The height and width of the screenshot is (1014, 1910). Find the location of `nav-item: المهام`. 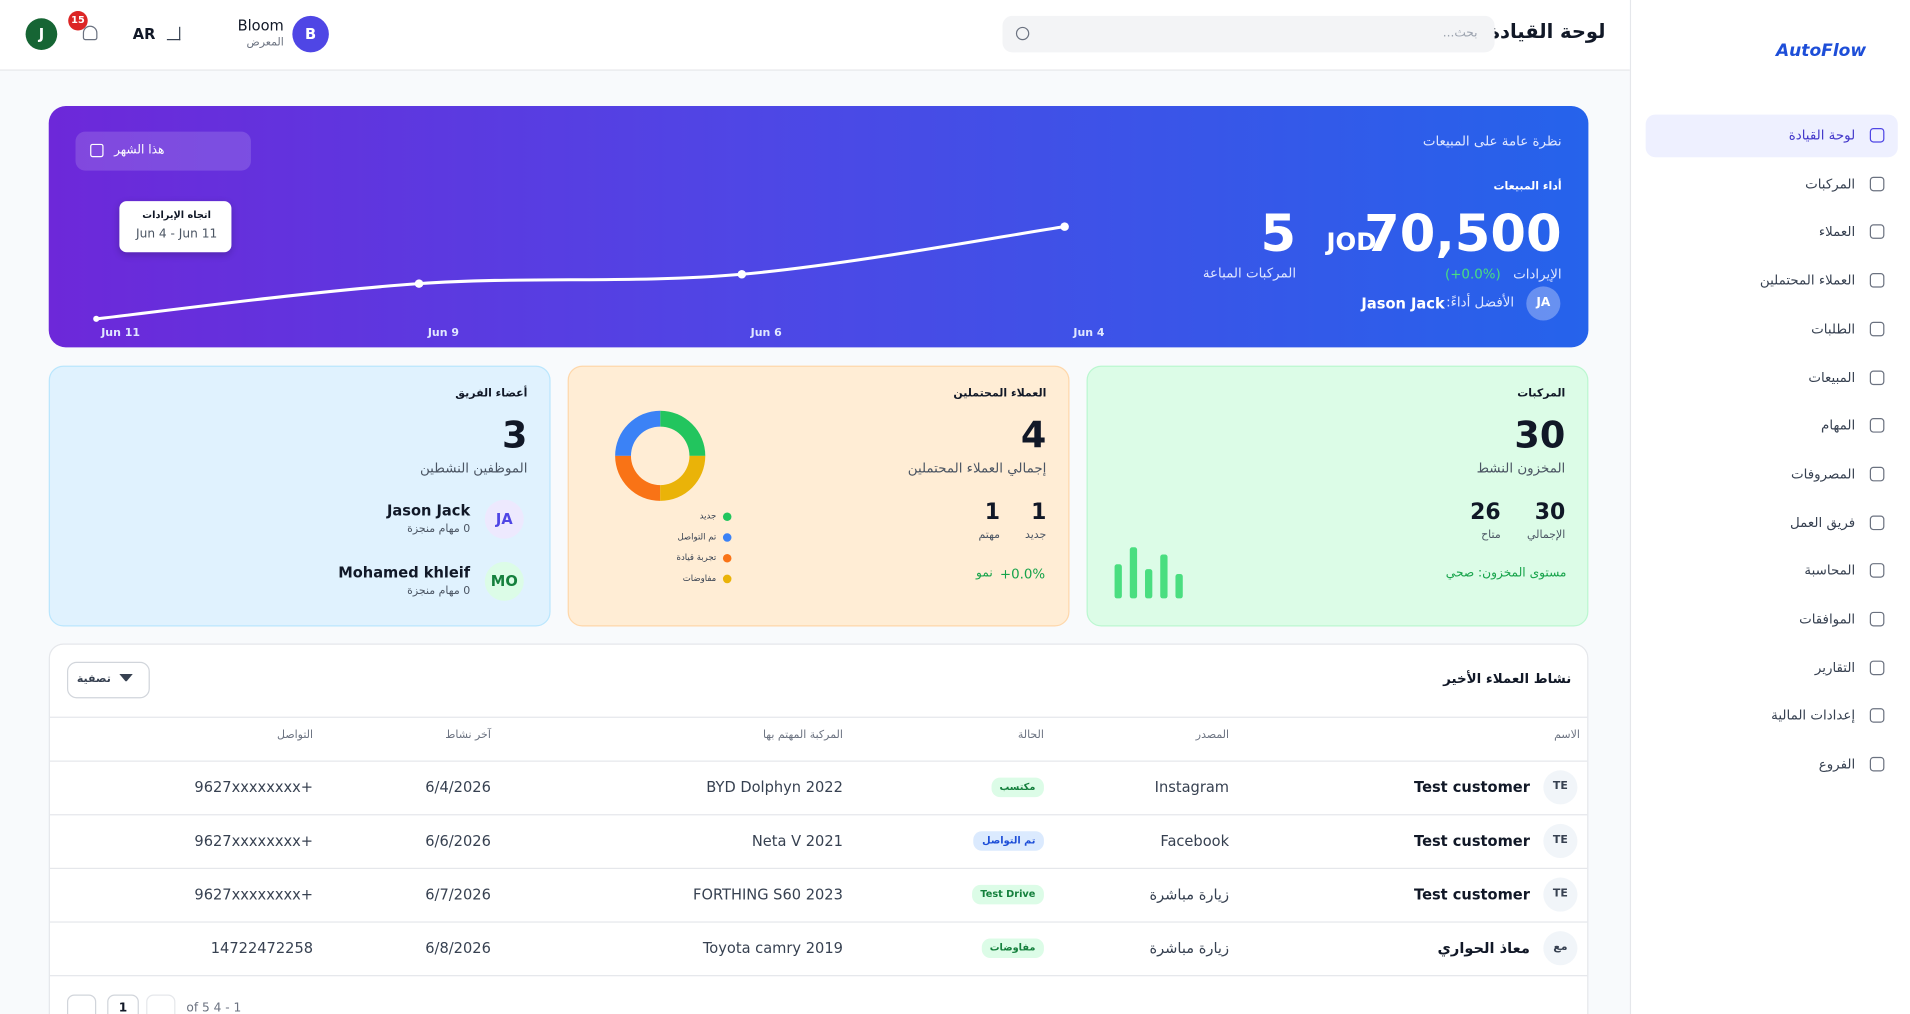

nav-item: المهام is located at coordinates (1838, 425).